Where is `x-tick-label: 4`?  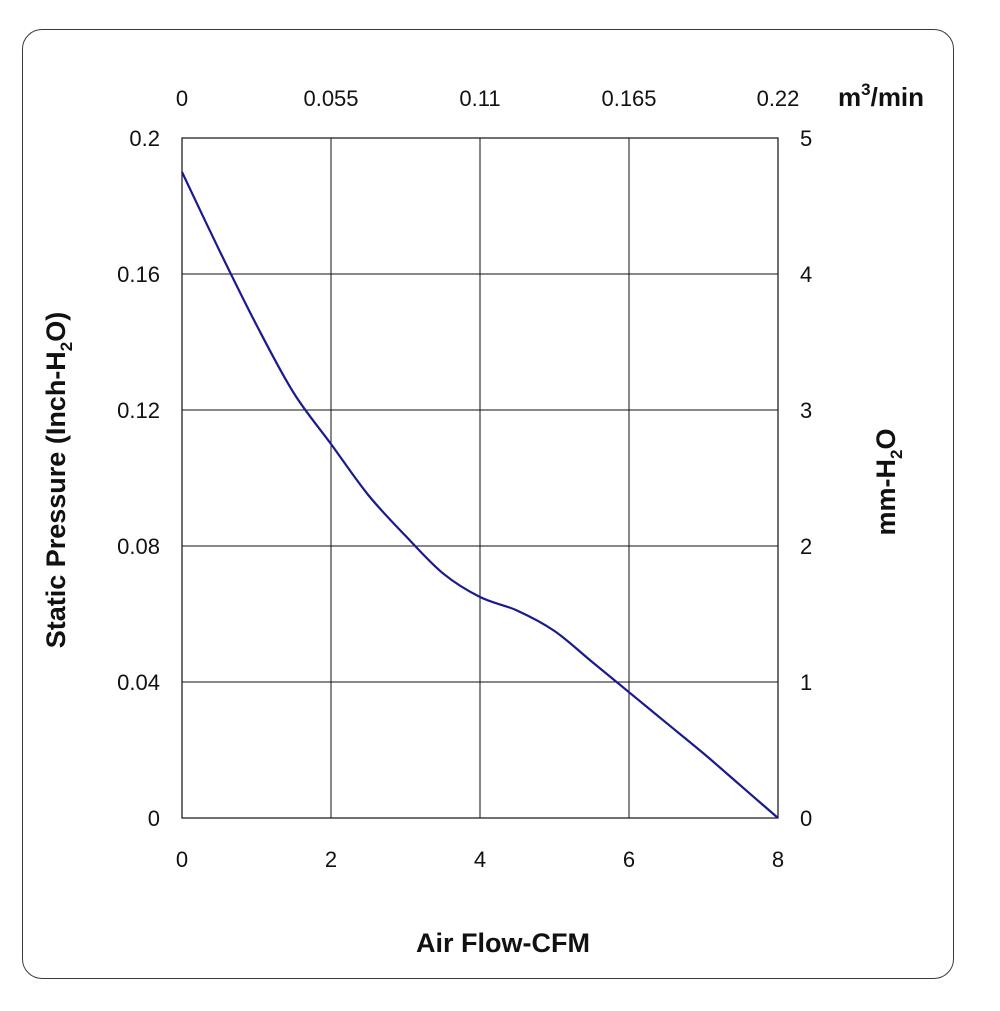
x-tick-label: 4 is located at coordinates (480, 859).